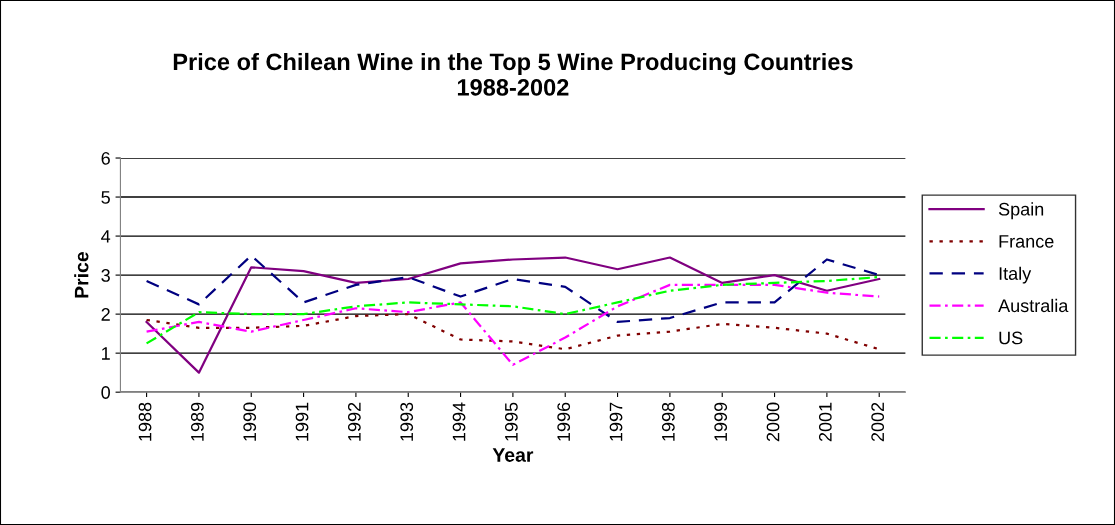 This screenshot has height=525, width=1115. I want to click on y-tick-label: 2, so click(105, 314).